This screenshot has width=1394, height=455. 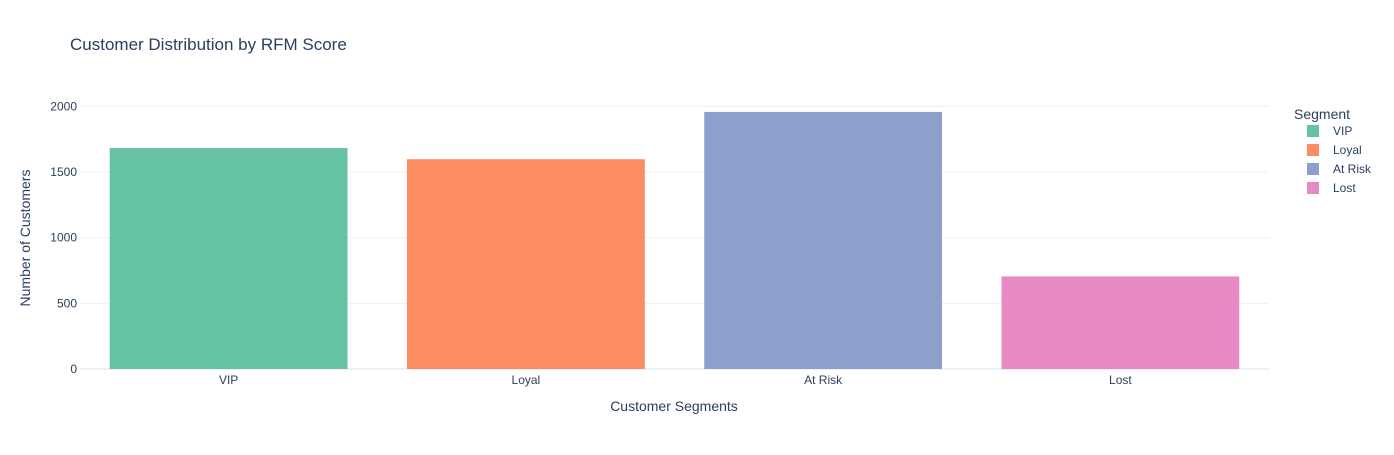 I want to click on y-axis-title: Number of Customers, so click(x=25, y=238).